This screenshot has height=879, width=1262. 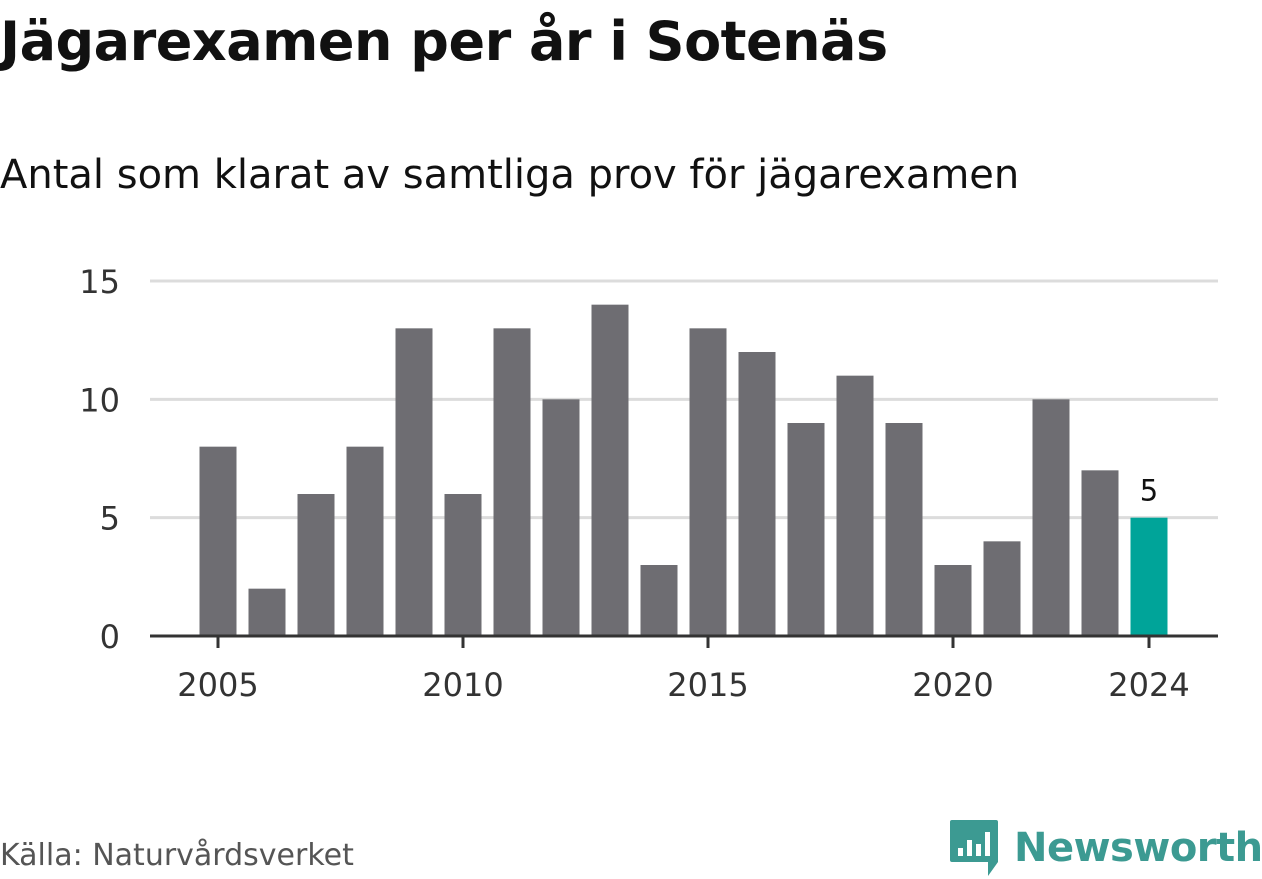 What do you see at coordinates (512, 482) in the screenshot?
I see `bar-2011` at bounding box center [512, 482].